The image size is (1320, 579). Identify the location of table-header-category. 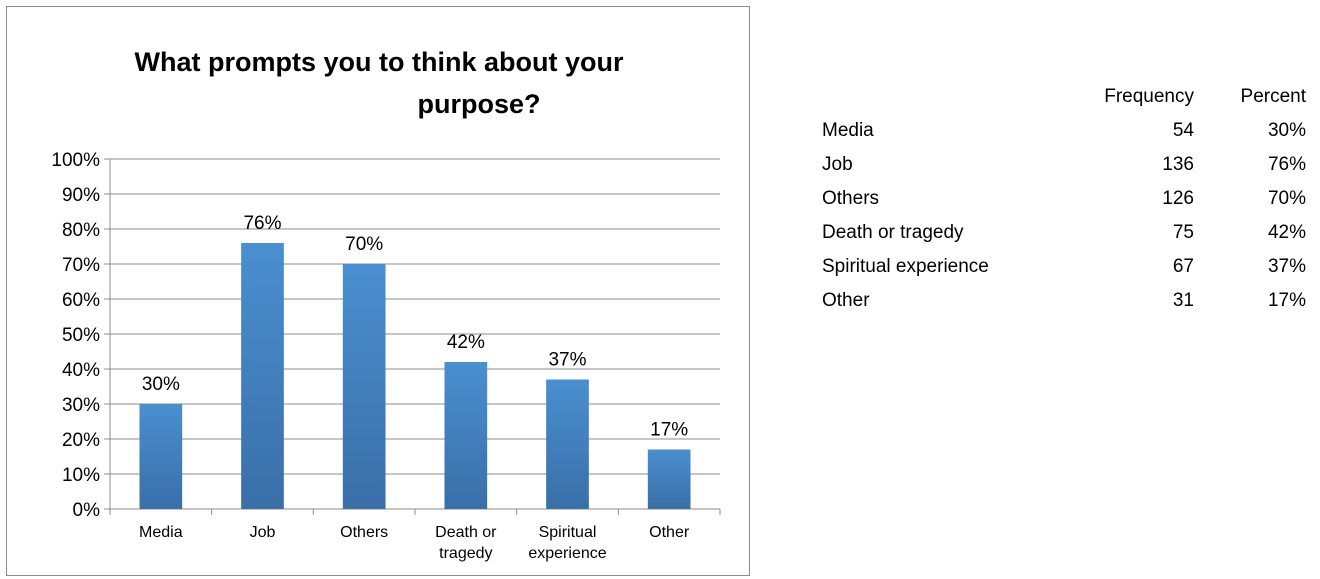
(947, 97).